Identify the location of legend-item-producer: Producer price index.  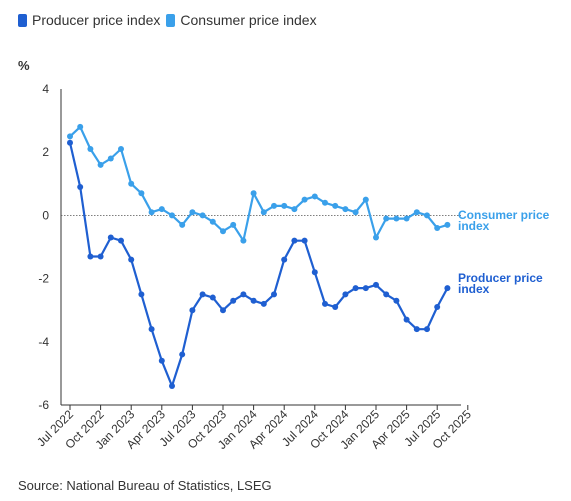
(89, 20).